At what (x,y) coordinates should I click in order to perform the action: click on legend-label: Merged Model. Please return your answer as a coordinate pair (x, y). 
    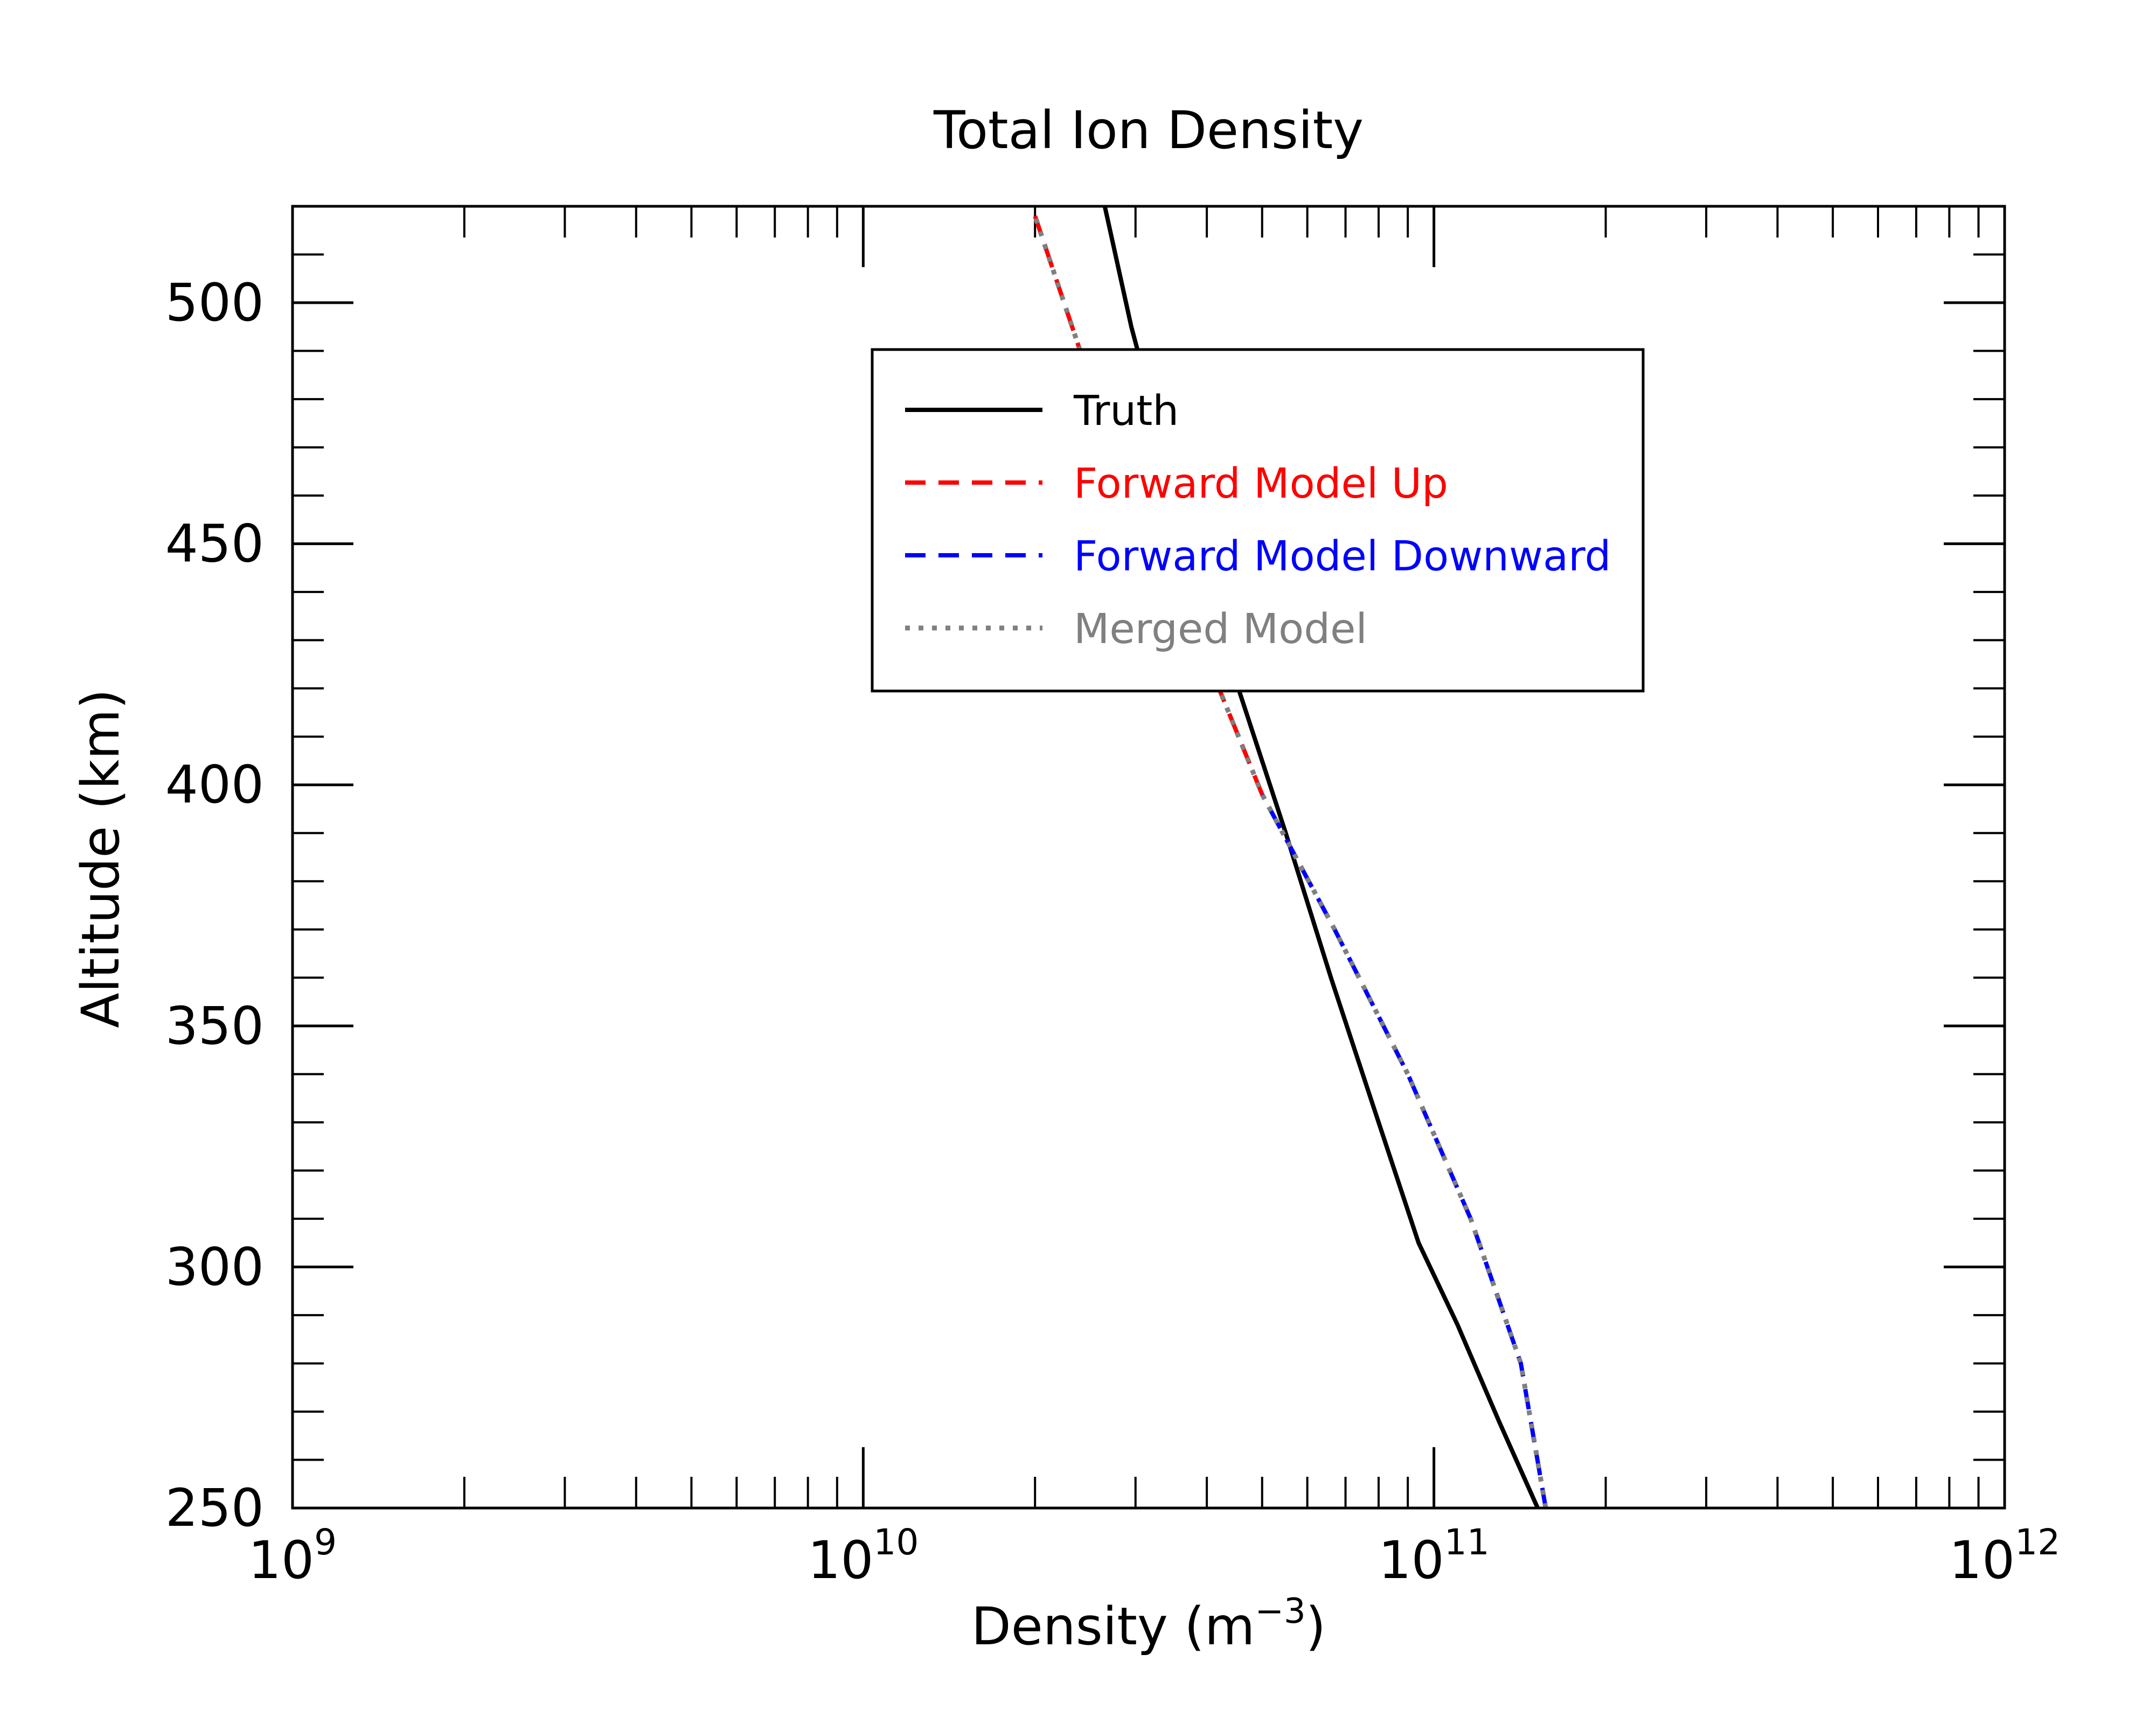
    Looking at the image, I should click on (1221, 629).